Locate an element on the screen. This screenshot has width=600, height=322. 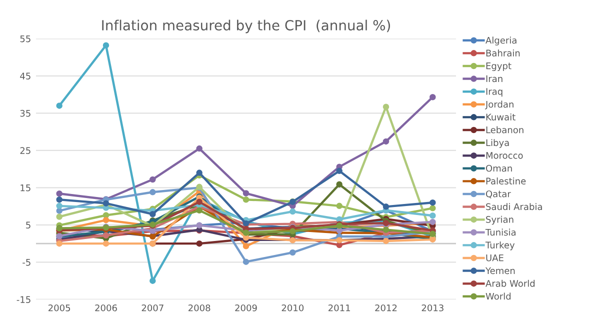
legend-label: Algeria is located at coordinates (501, 41).